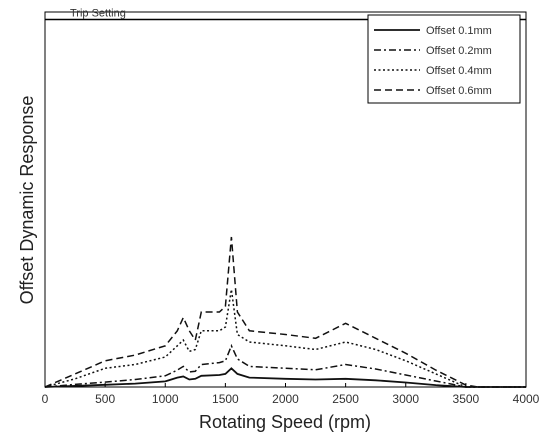 This screenshot has width=549, height=433. I want to click on trip-setting-label: Trip Setting, so click(98, 14).